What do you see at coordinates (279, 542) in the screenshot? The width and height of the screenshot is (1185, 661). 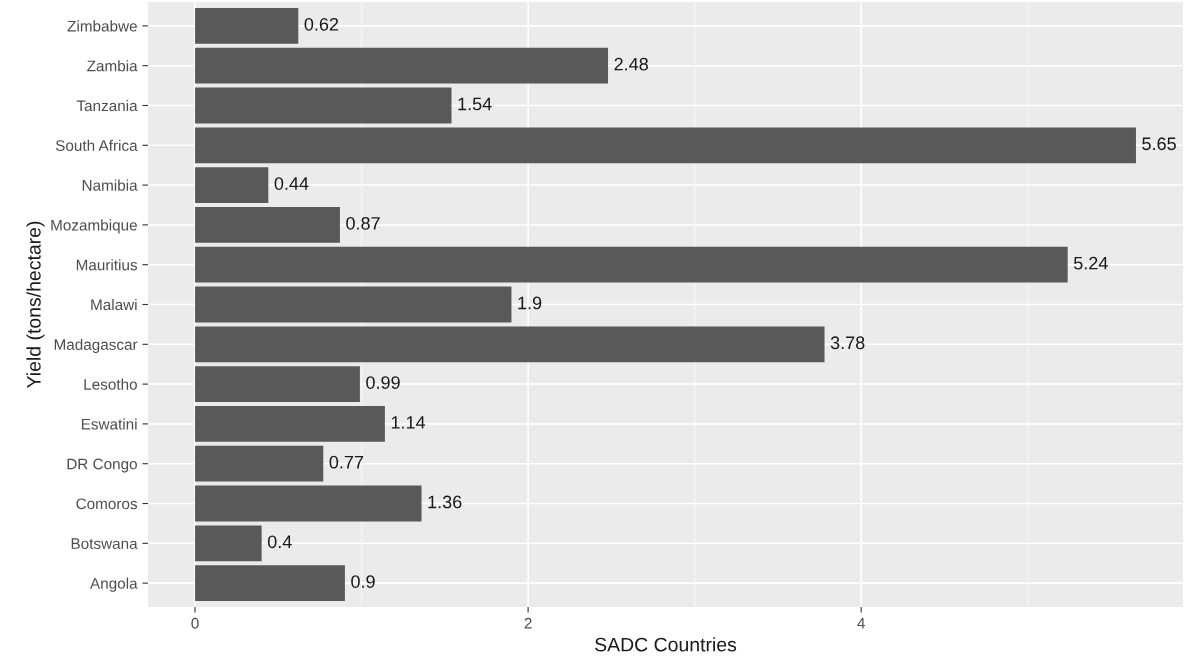 I see `data-label: 0.4` at bounding box center [279, 542].